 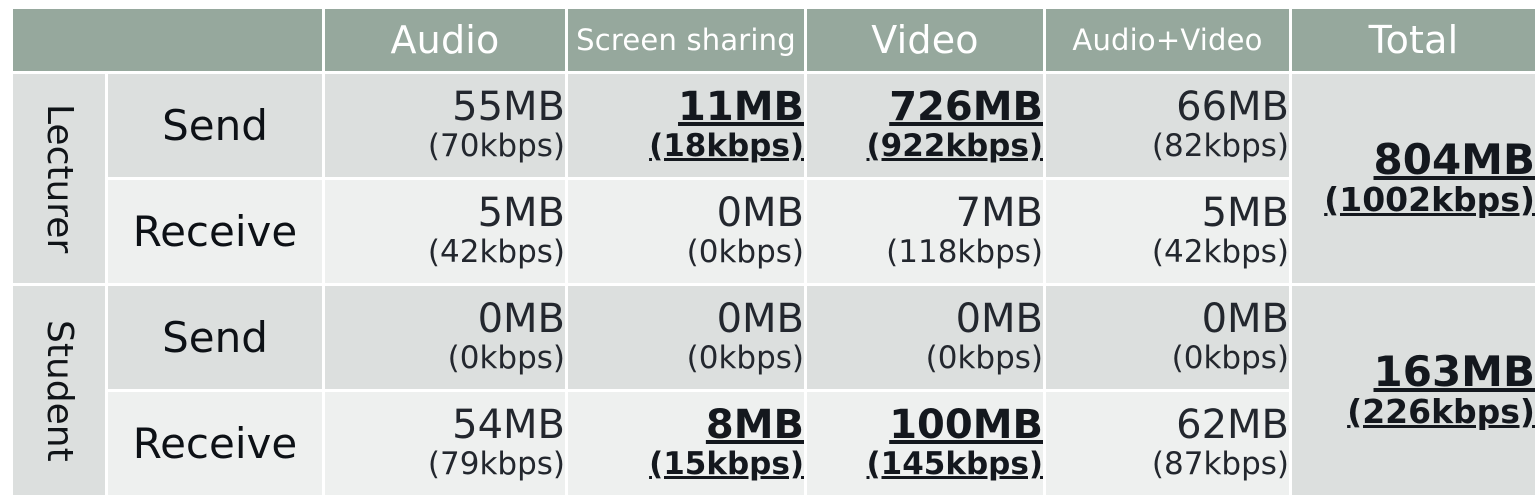 What do you see at coordinates (966, 107) in the screenshot?
I see `cell-value-main: 726MB` at bounding box center [966, 107].